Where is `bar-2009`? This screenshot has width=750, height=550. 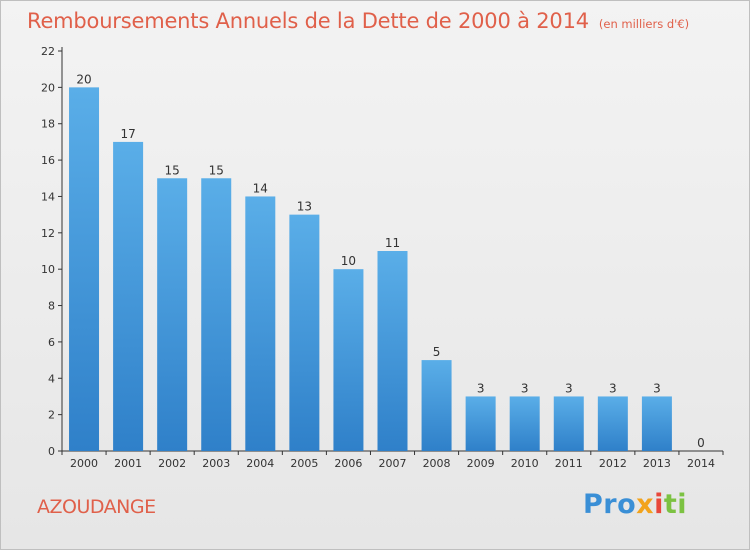
bar-2009 is located at coordinates (480, 423).